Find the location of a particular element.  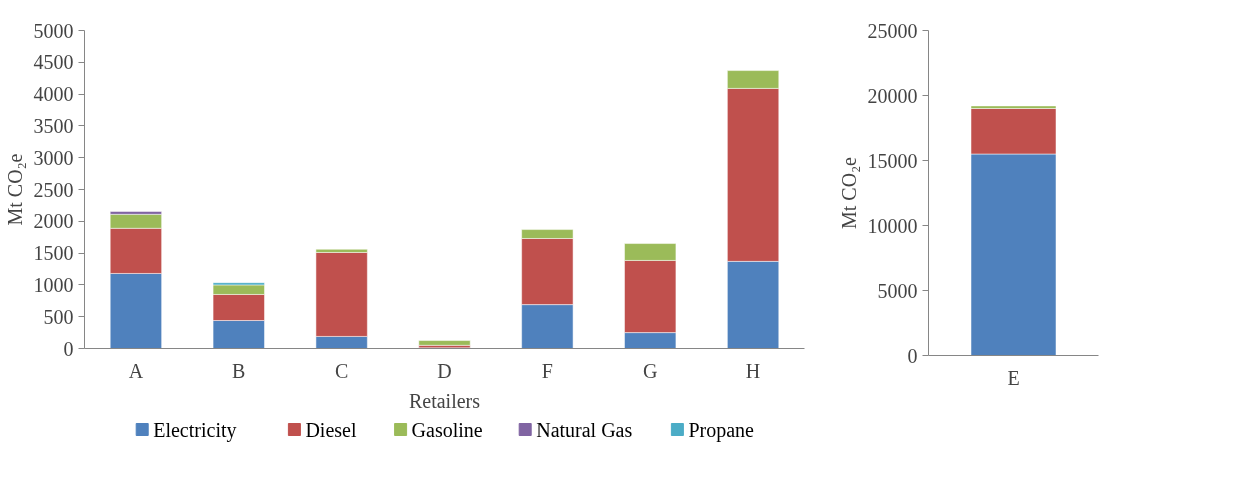

y-tick-label: 1000 is located at coordinates (53, 284).